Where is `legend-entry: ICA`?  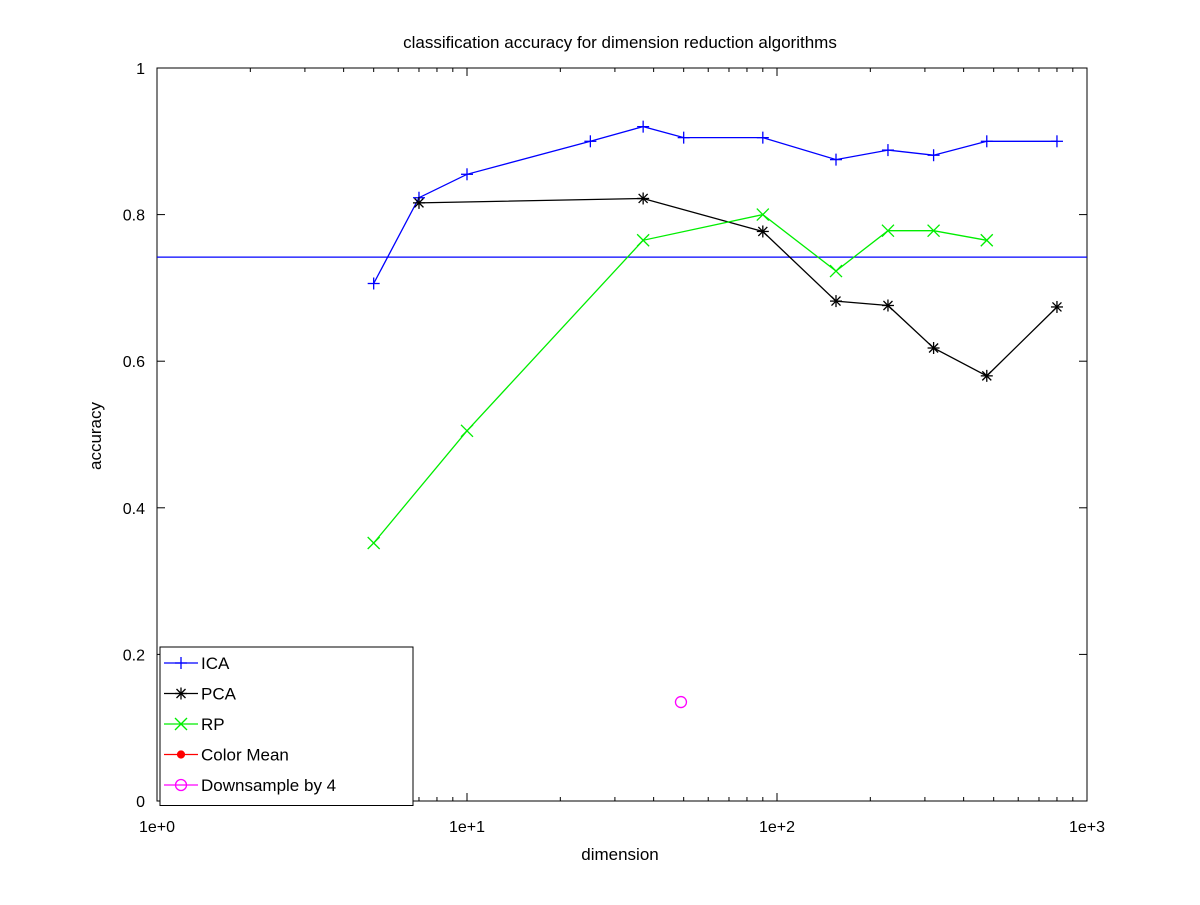 legend-entry: ICA is located at coordinates (197, 663).